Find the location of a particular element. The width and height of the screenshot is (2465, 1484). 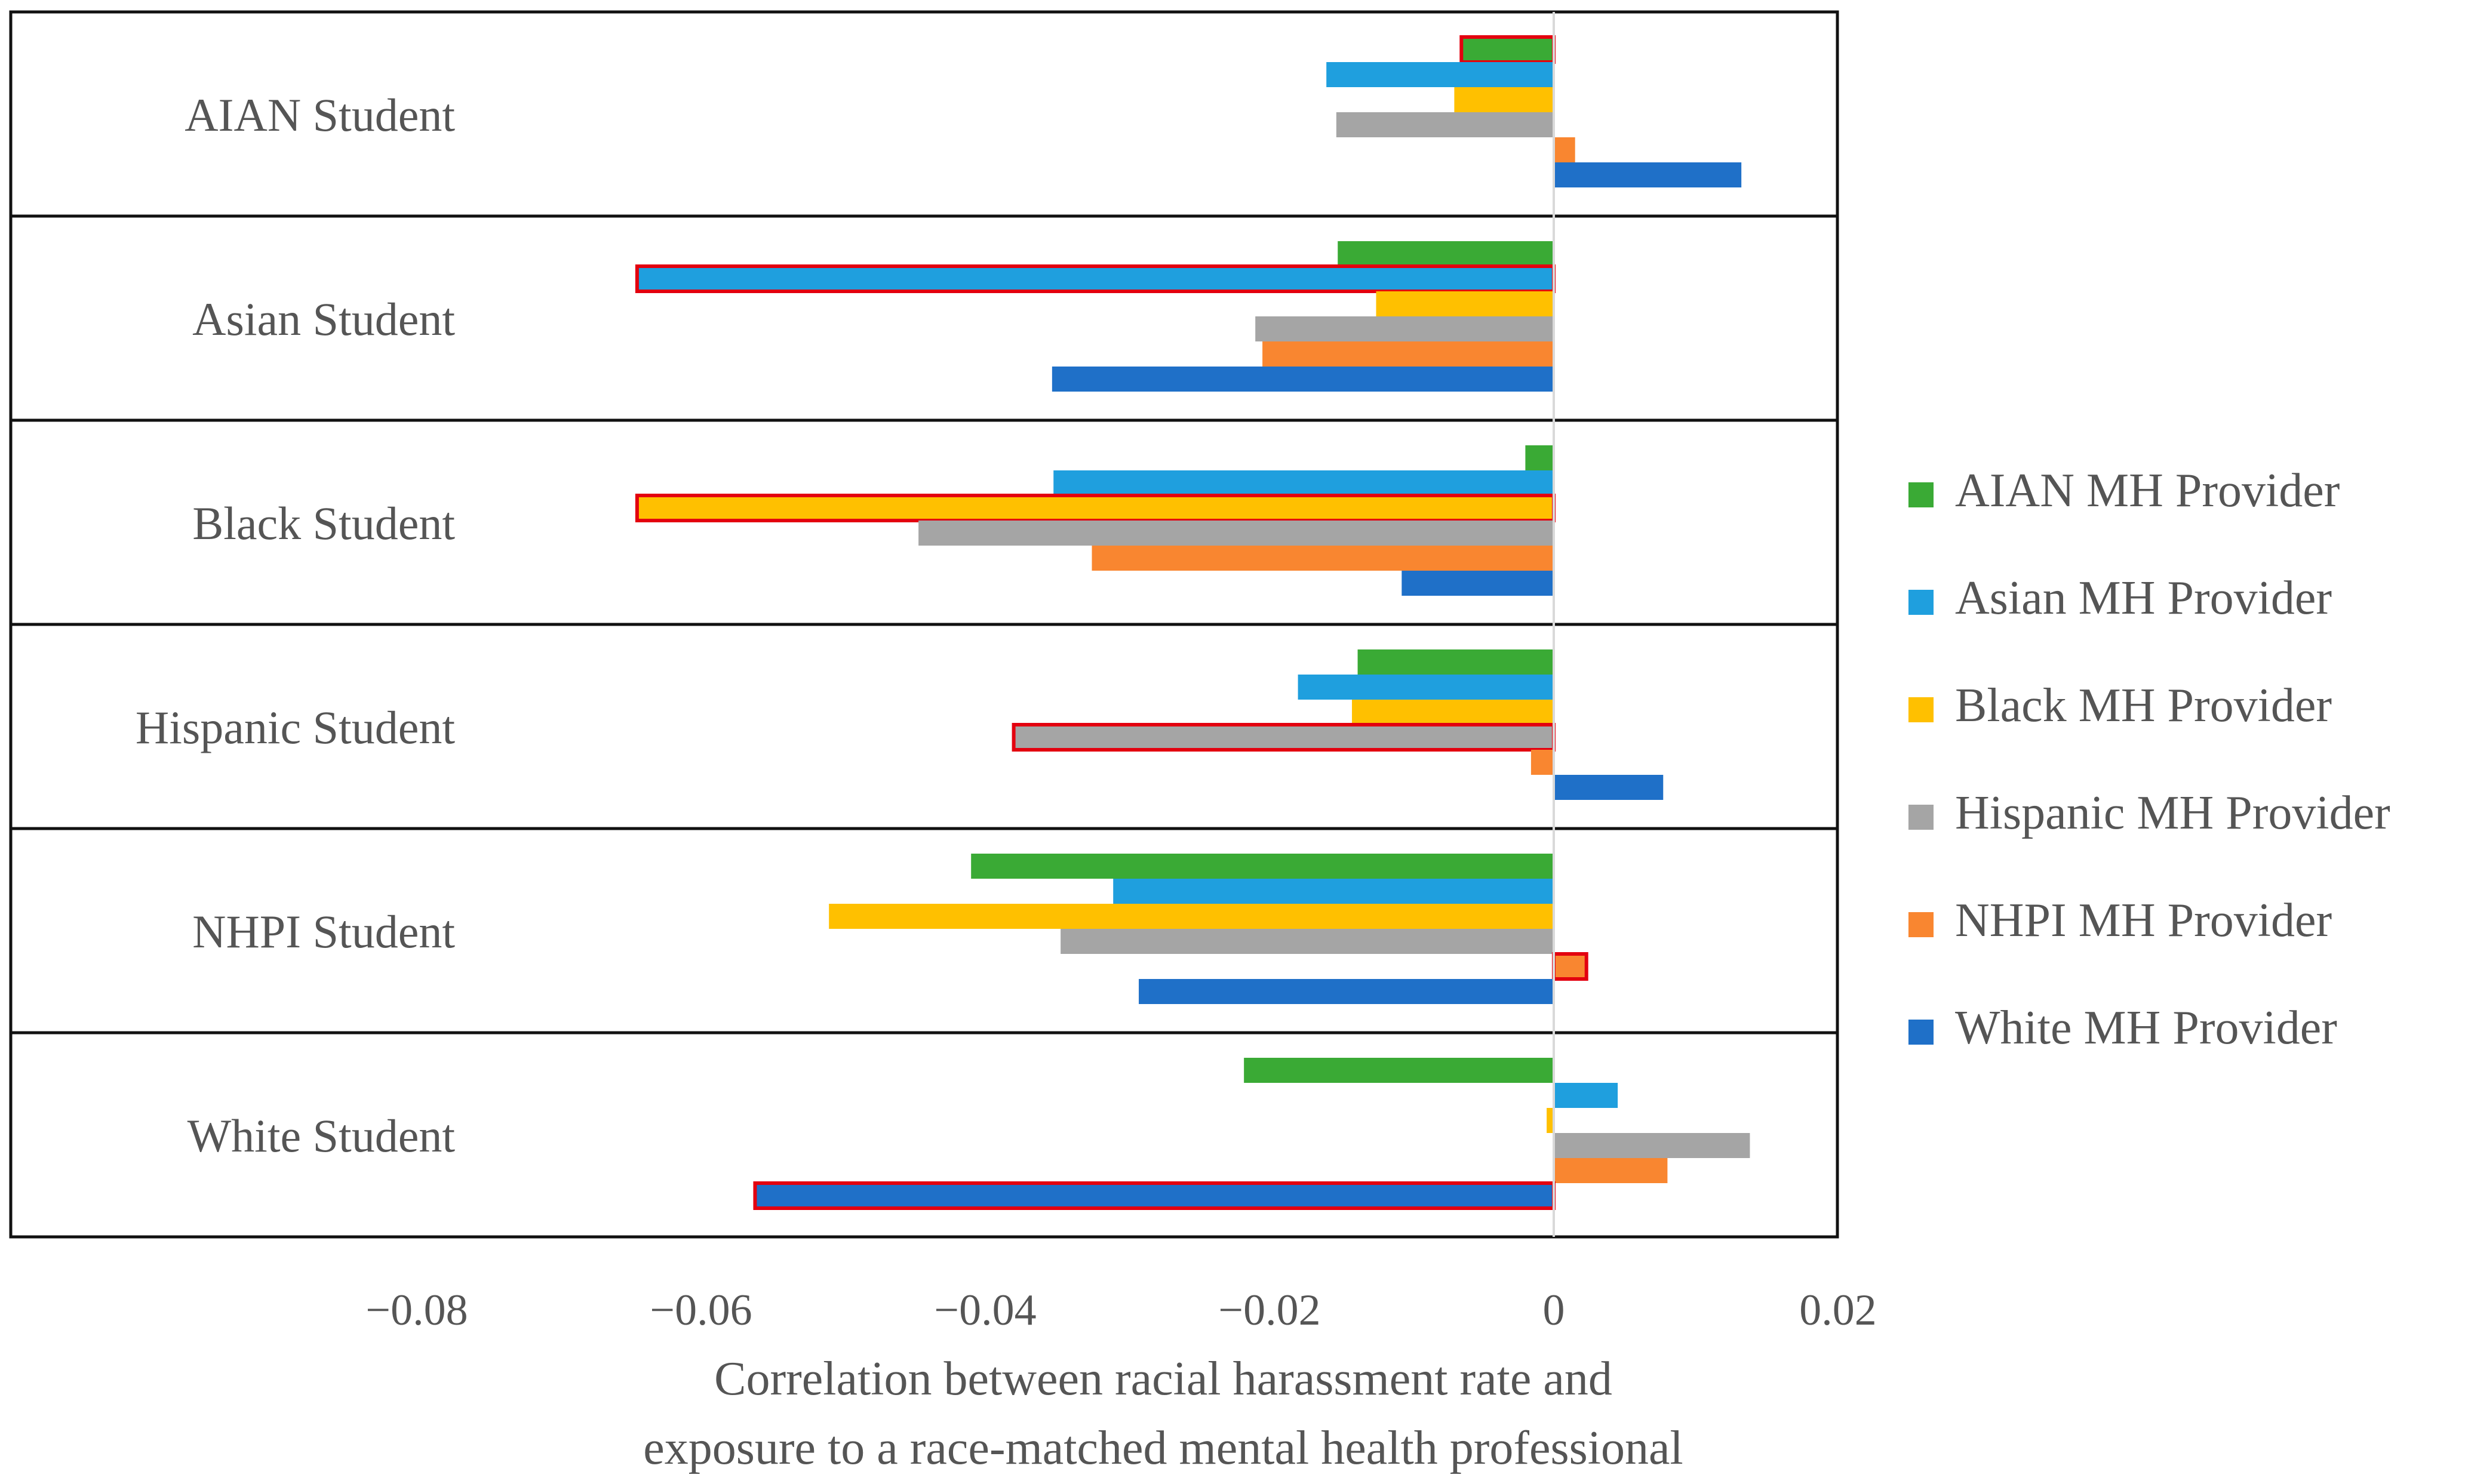

legend-swatch-white-mh-provider is located at coordinates (1921, 1032).